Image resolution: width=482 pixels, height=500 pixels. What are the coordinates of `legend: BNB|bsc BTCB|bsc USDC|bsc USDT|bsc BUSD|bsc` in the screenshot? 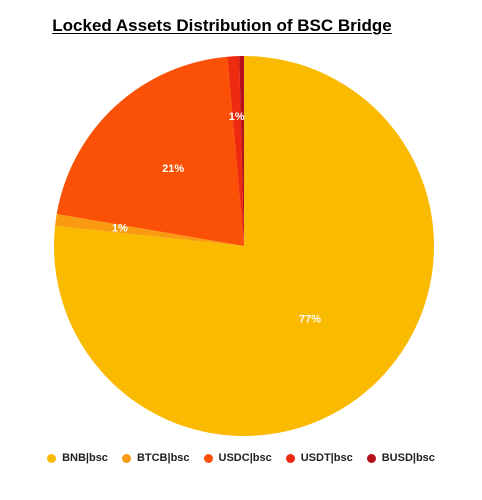 It's located at (241, 458).